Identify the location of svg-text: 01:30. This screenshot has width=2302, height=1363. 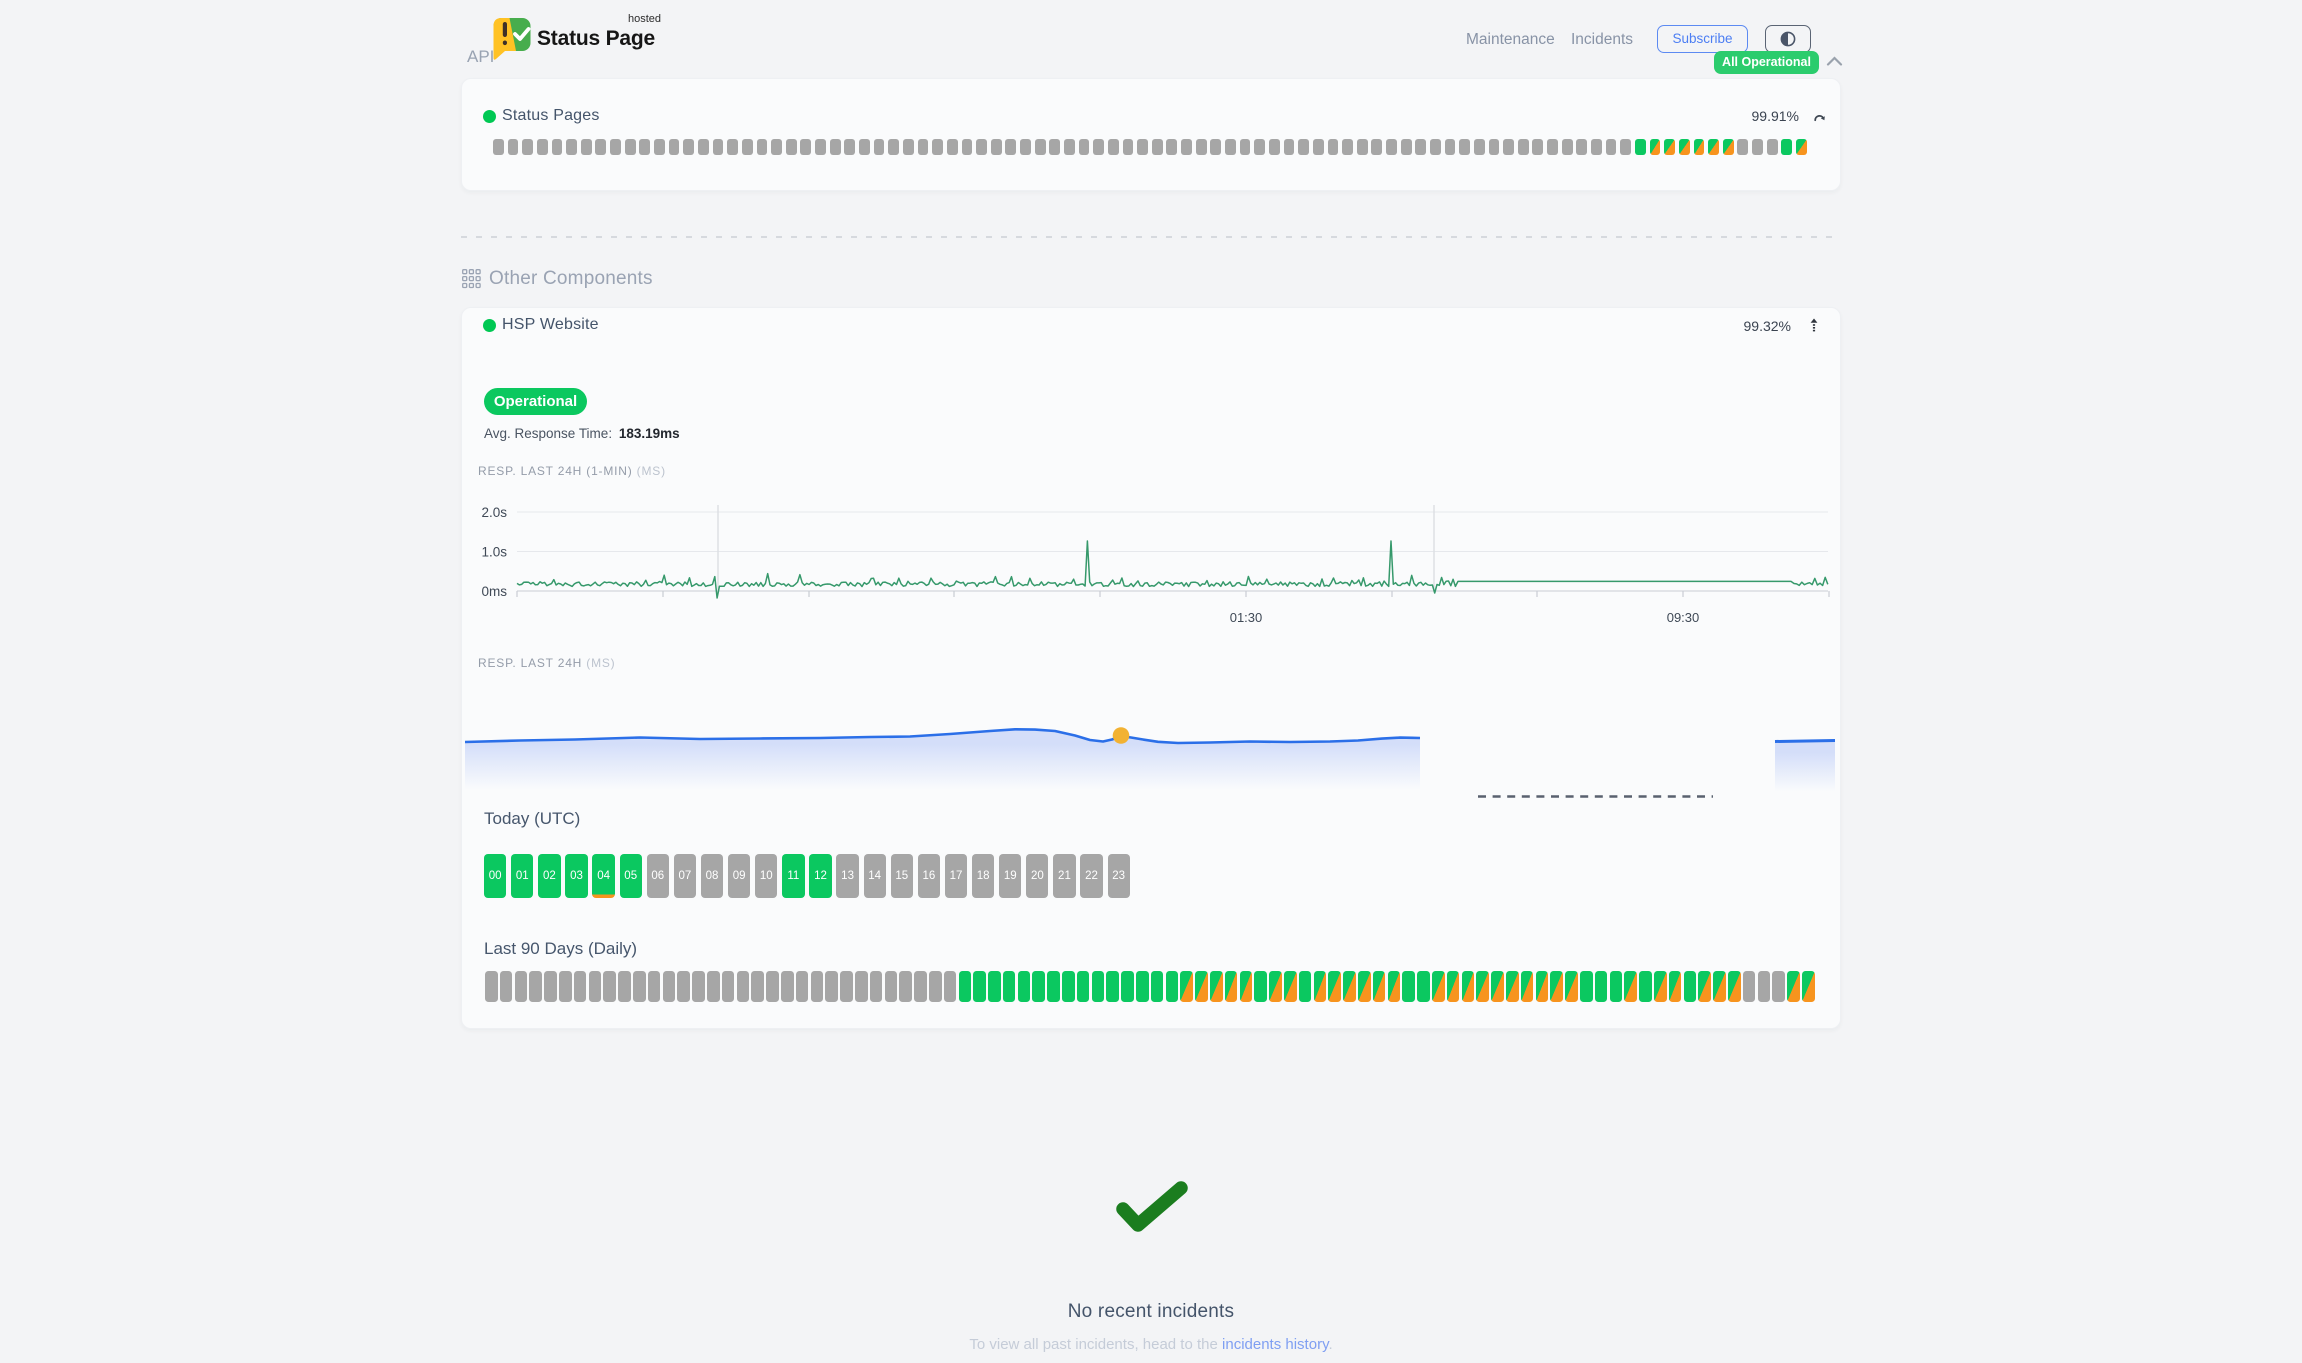
(1246, 617).